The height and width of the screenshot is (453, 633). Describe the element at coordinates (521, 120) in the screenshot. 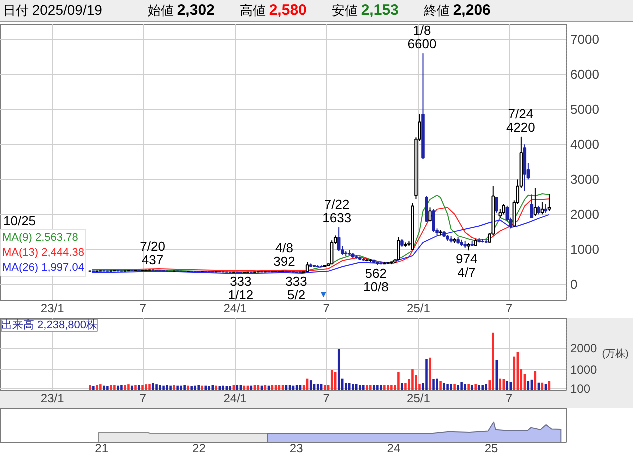

I see `annotation: 7/24 4220` at that location.